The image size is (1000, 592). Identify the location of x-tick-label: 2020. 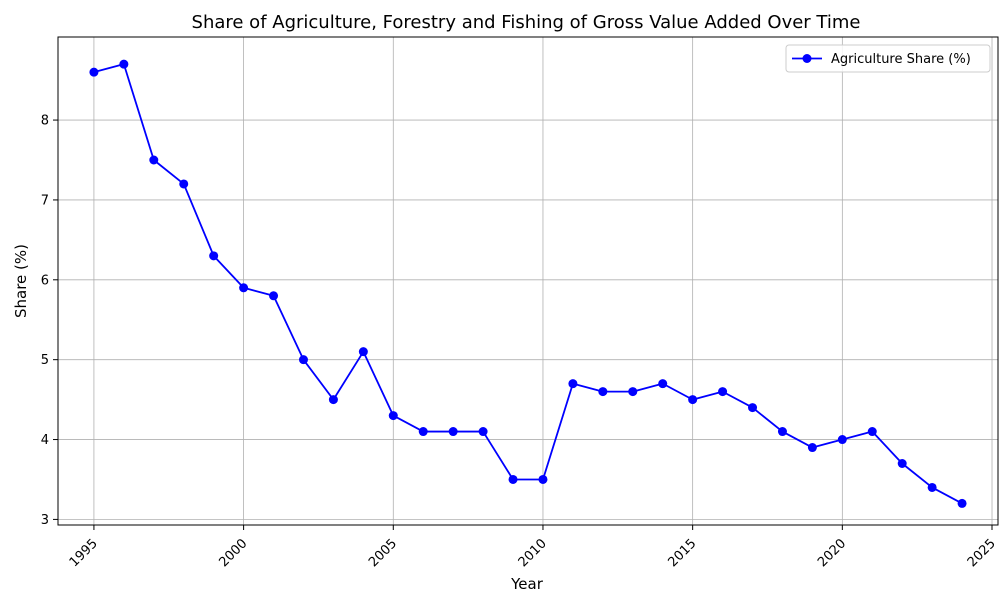
(832, 553).